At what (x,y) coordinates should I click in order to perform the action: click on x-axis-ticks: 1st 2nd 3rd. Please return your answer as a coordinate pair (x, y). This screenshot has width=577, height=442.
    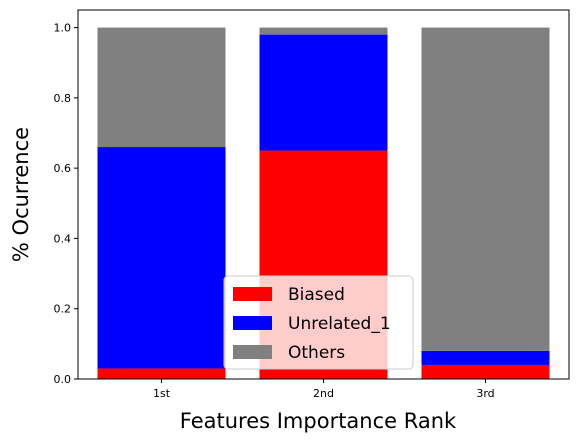
    Looking at the image, I should click on (324, 389).